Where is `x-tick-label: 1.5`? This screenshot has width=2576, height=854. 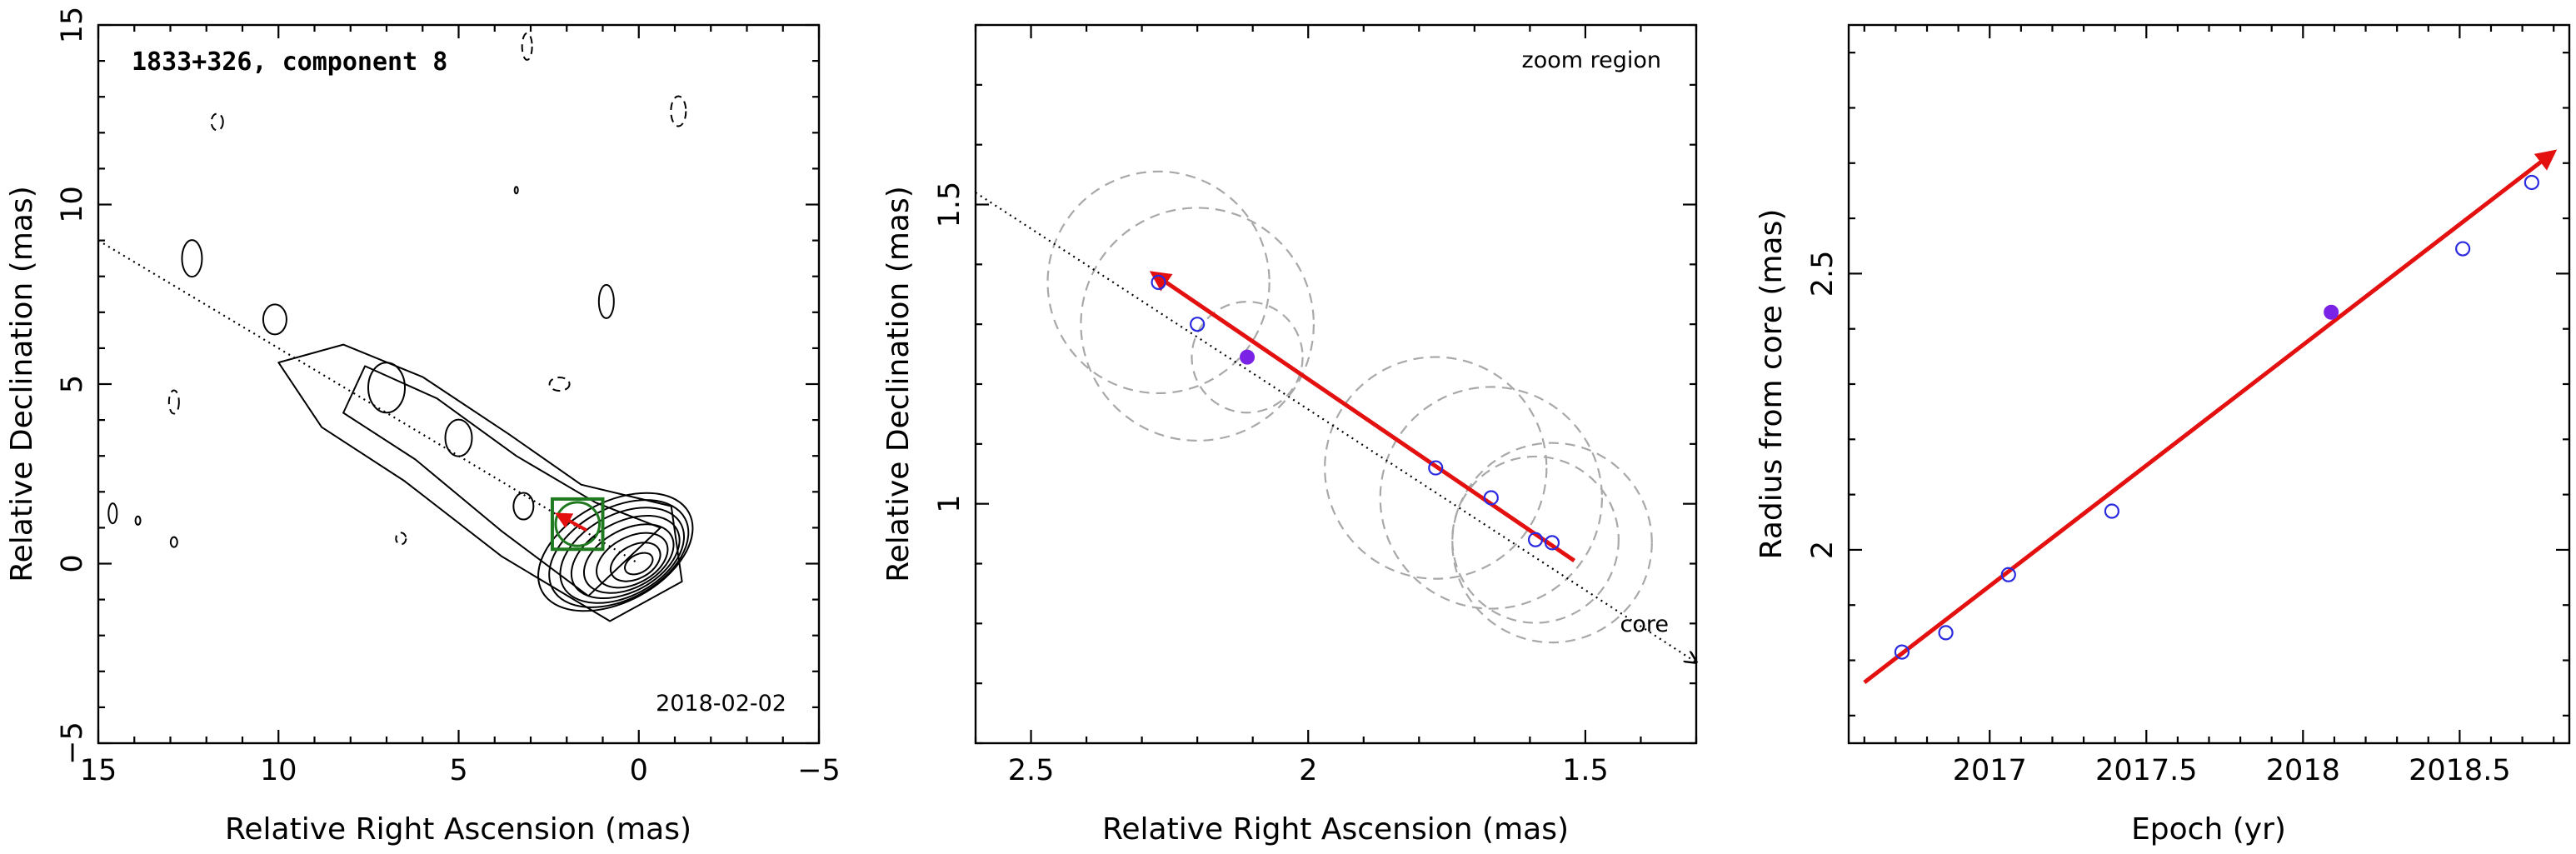 x-tick-label: 1.5 is located at coordinates (1585, 770).